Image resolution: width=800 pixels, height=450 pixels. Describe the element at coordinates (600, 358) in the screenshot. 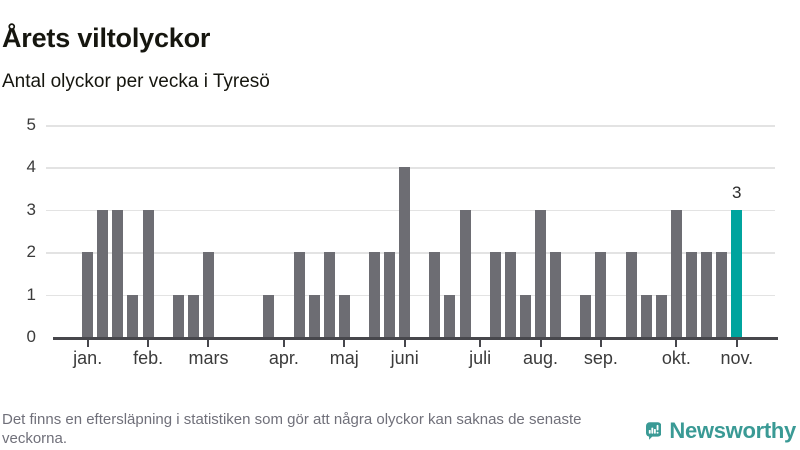

I see `x-axis-label: sep.` at that location.